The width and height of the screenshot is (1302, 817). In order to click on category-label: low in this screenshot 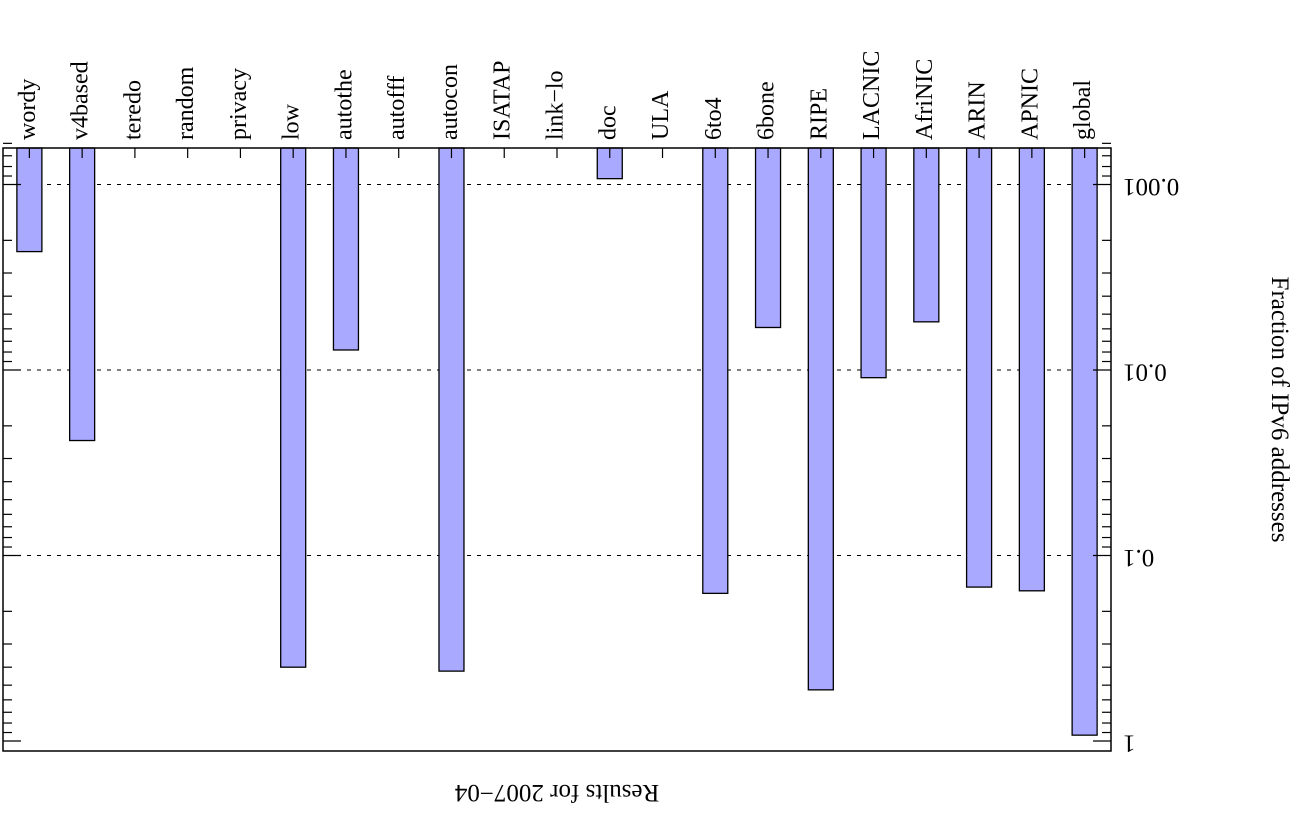, I will do `click(292, 121)`.